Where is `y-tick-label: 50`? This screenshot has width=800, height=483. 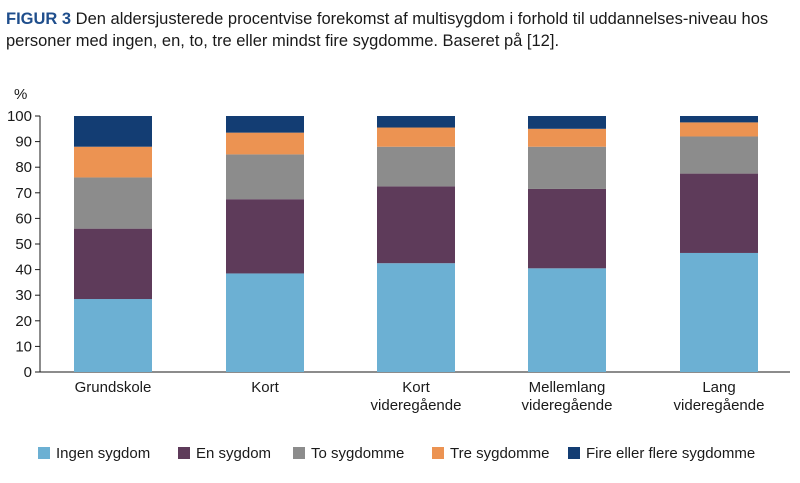
y-tick-label: 50 is located at coordinates (23, 244).